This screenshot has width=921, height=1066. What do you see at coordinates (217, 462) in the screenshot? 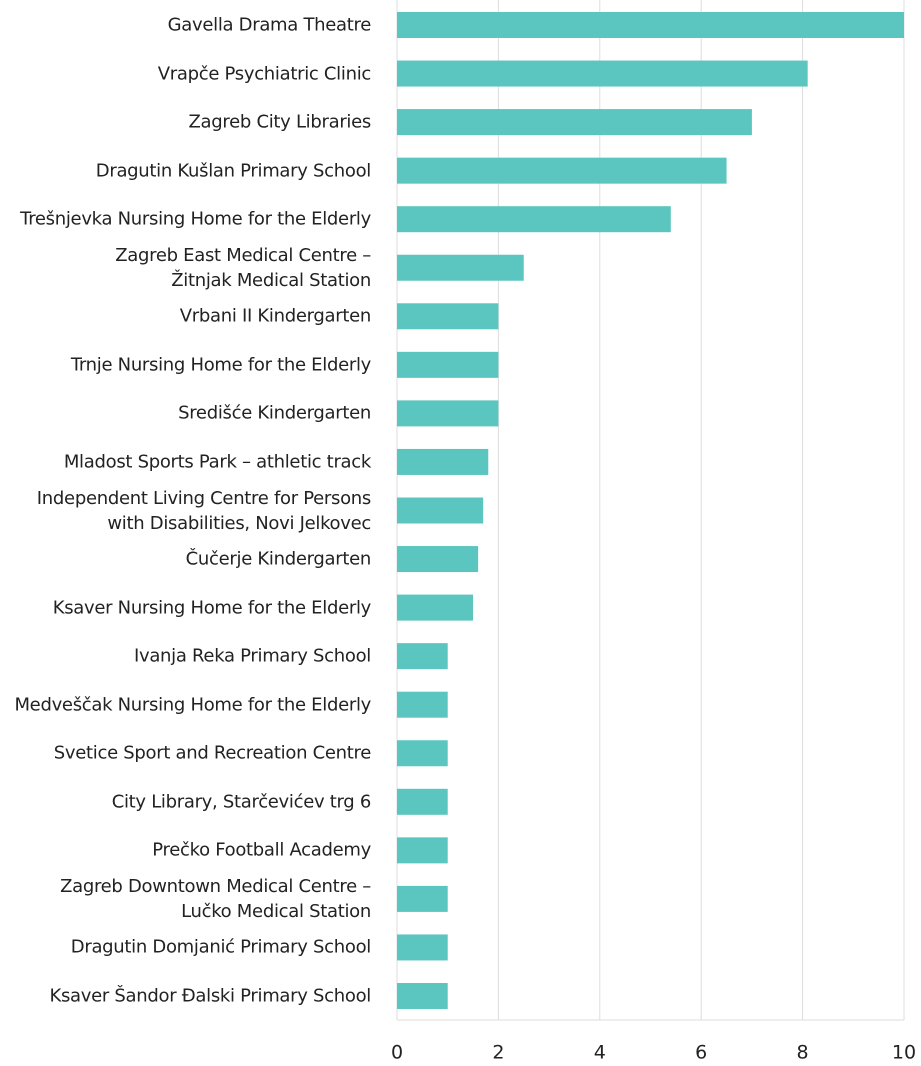
I see `y-tick-label: Mladost Sports Park – athletic track` at bounding box center [217, 462].